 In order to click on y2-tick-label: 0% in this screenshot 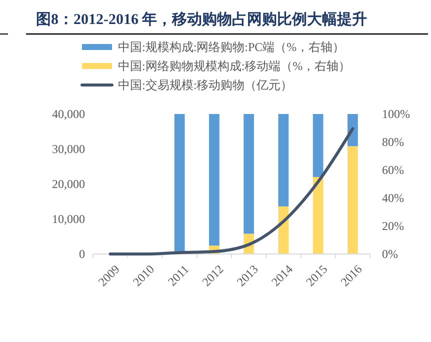, I will do `click(390, 254)`.